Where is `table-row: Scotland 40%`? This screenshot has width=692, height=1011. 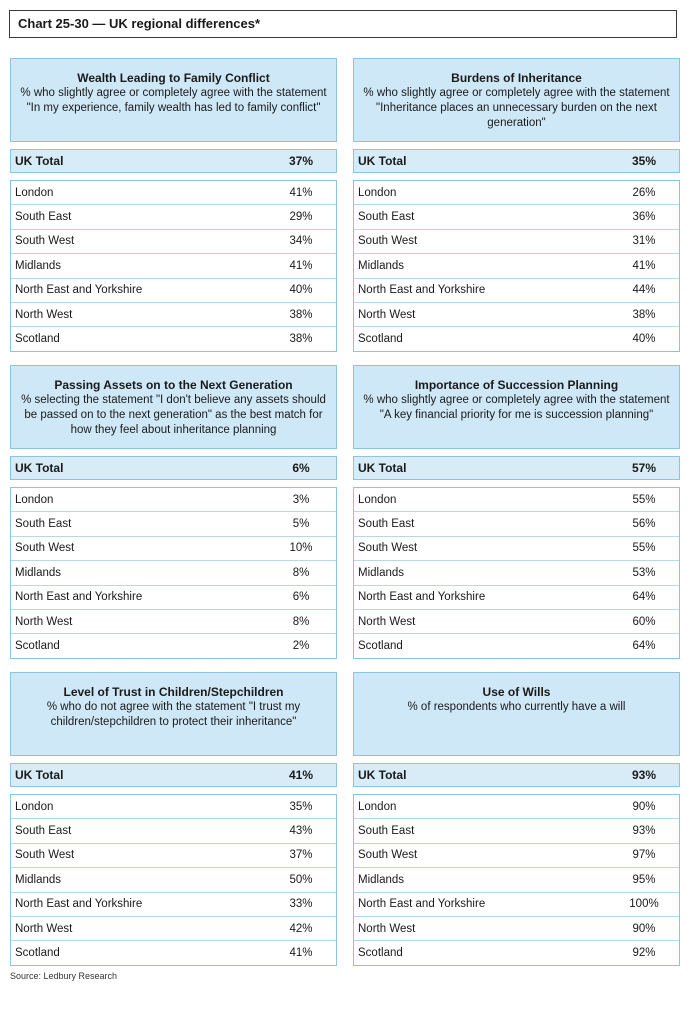 table-row: Scotland 40% is located at coordinates (516, 338).